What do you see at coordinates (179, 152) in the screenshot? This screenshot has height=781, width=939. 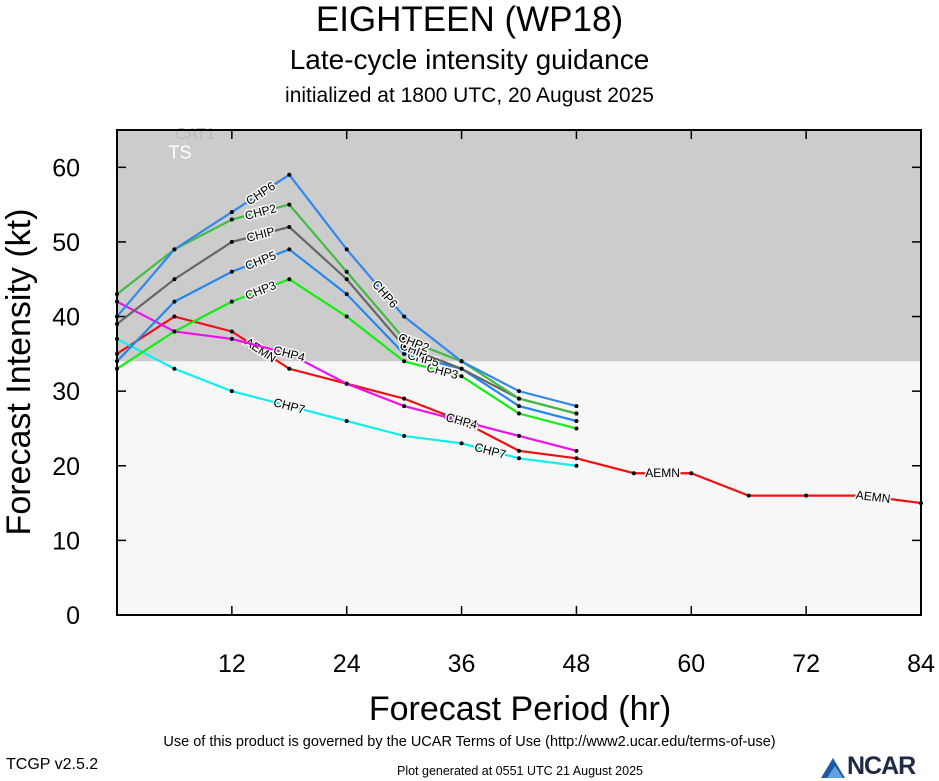 I see `band-label-ts: TS` at bounding box center [179, 152].